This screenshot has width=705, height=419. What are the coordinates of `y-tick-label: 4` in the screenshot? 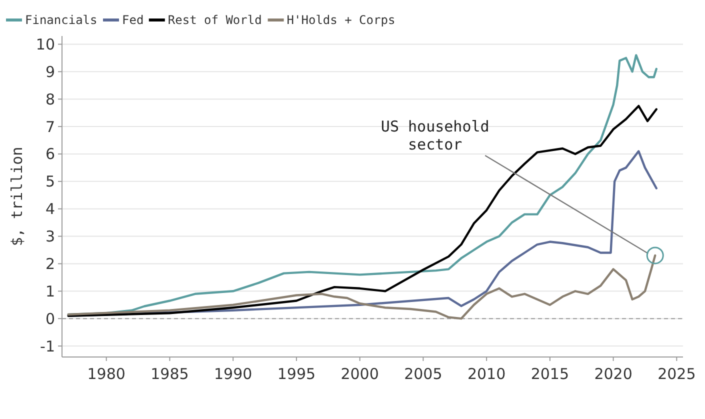 It's located at (50, 209).